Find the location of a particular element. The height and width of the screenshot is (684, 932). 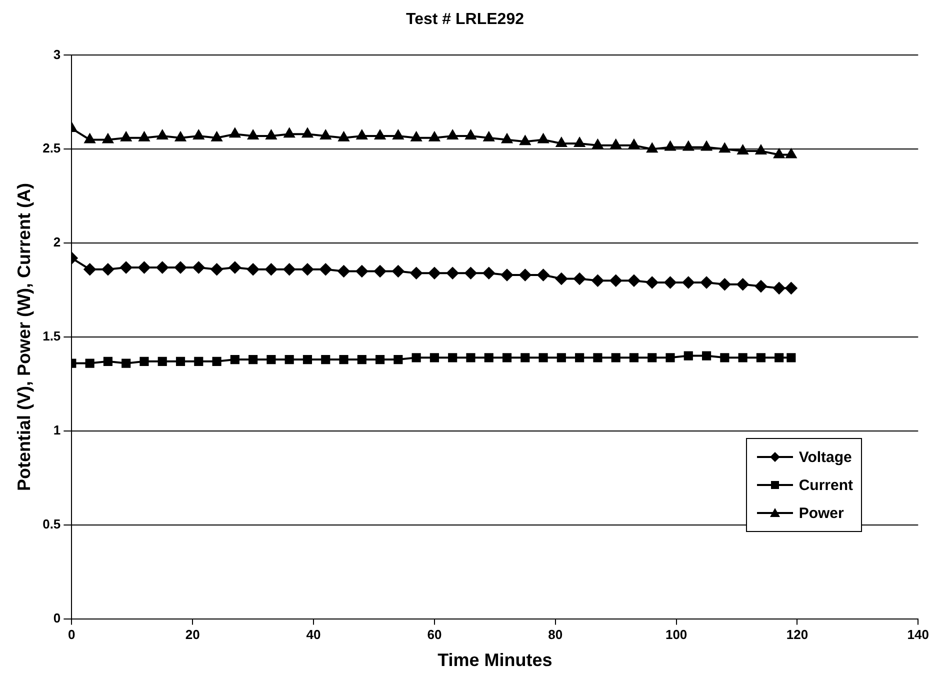

x-tick-label: 40 is located at coordinates (313, 634).